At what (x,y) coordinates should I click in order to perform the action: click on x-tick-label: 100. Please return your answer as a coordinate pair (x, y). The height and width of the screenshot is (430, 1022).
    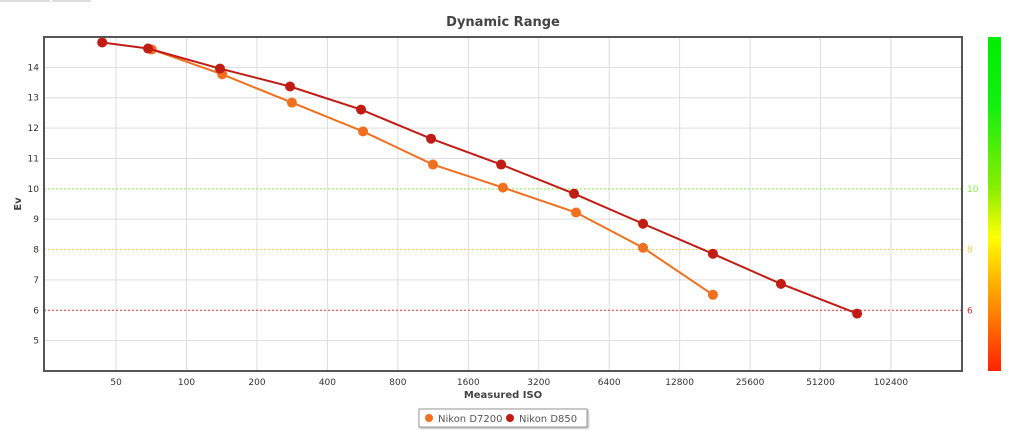
    Looking at the image, I should click on (186, 383).